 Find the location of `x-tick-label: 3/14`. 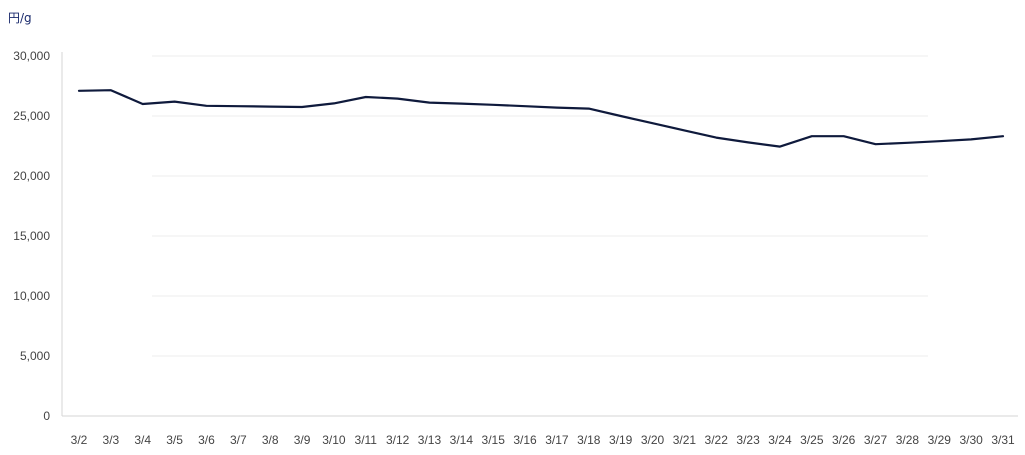

x-tick-label: 3/14 is located at coordinates (462, 440).